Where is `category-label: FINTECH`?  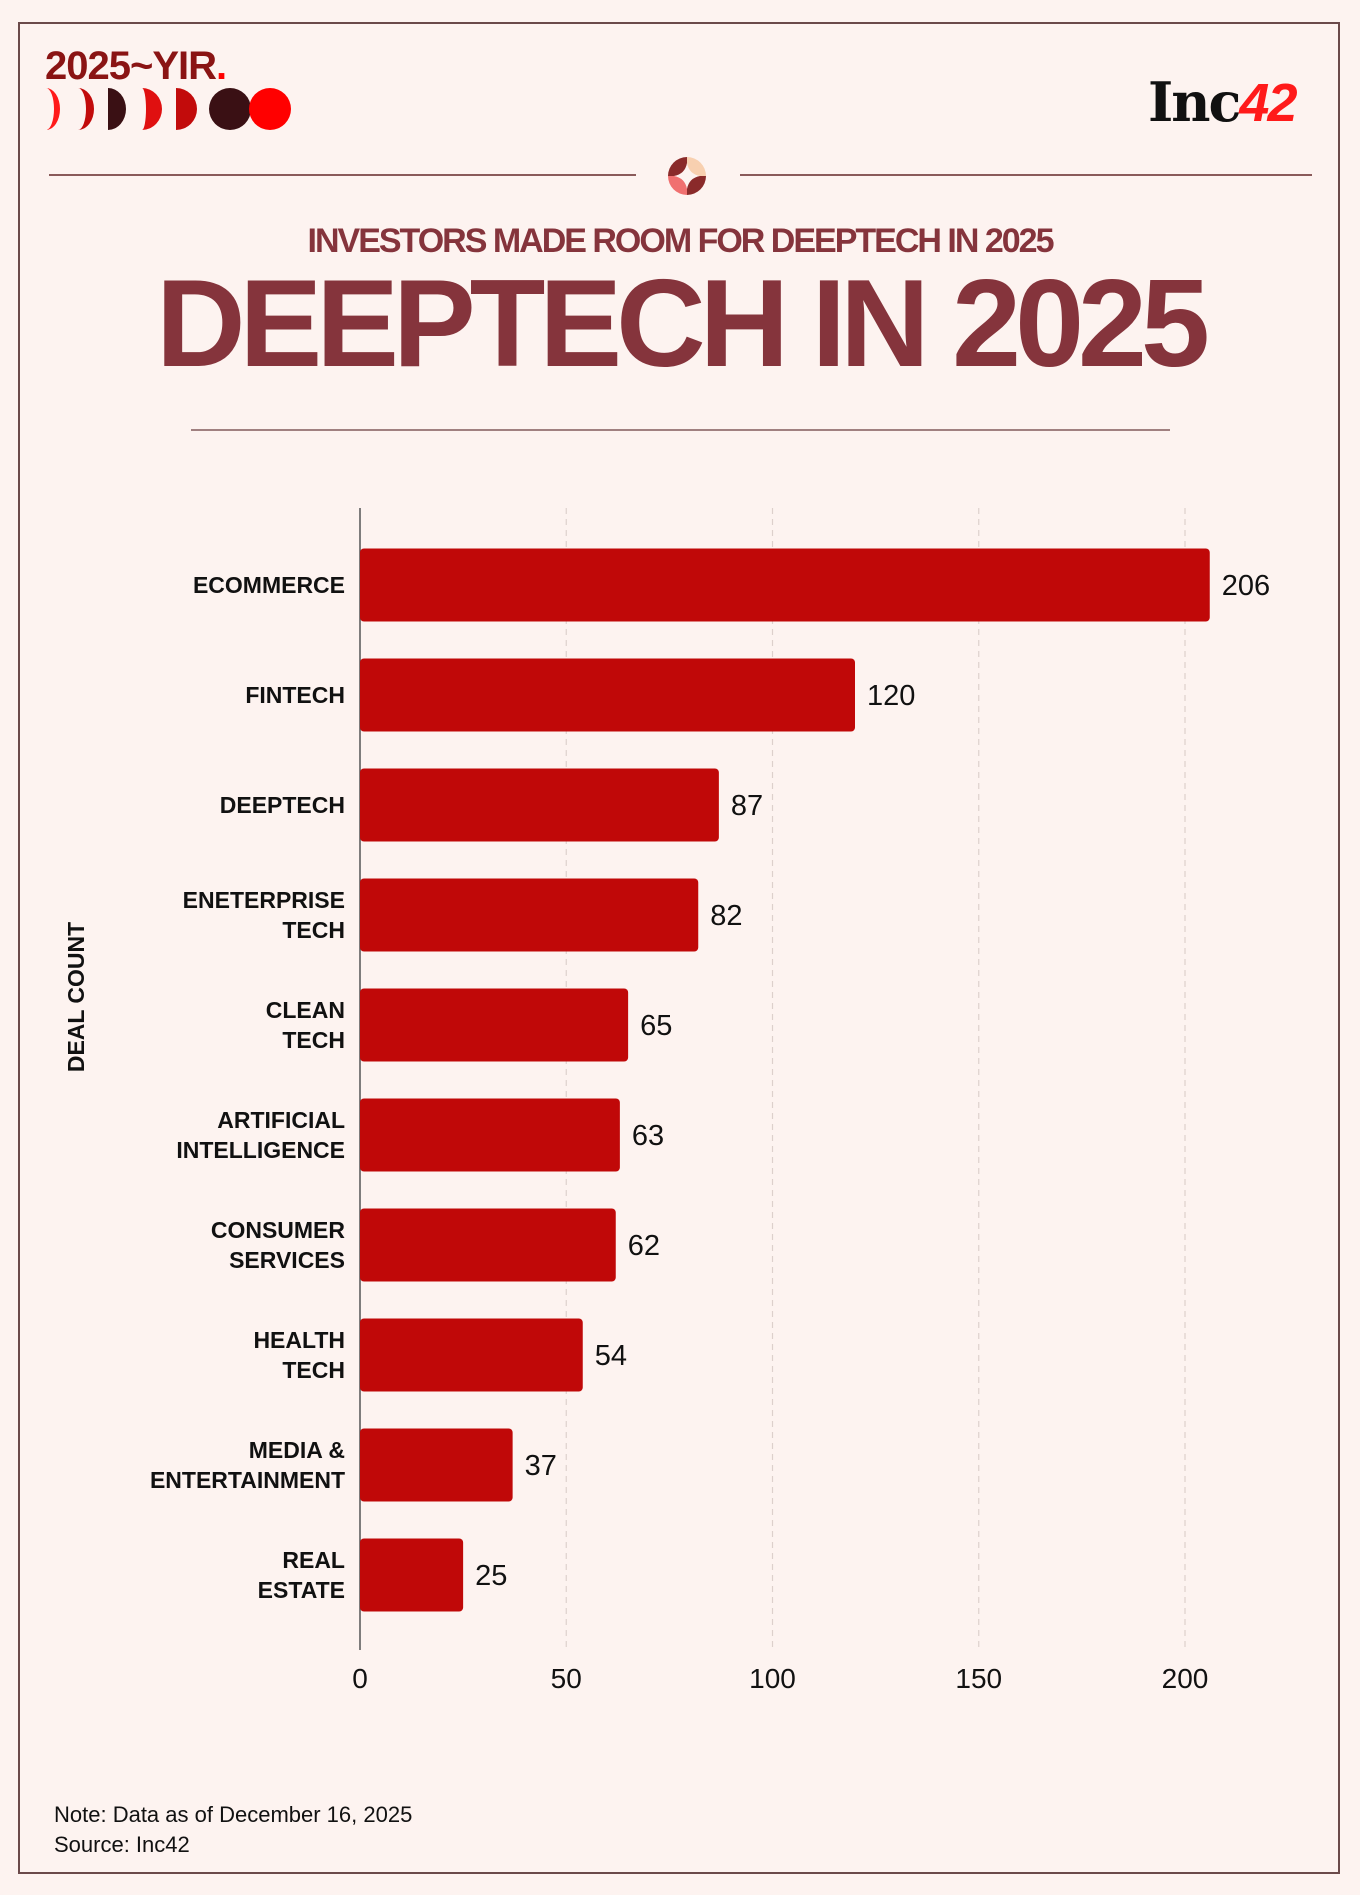 category-label: FINTECH is located at coordinates (295, 695).